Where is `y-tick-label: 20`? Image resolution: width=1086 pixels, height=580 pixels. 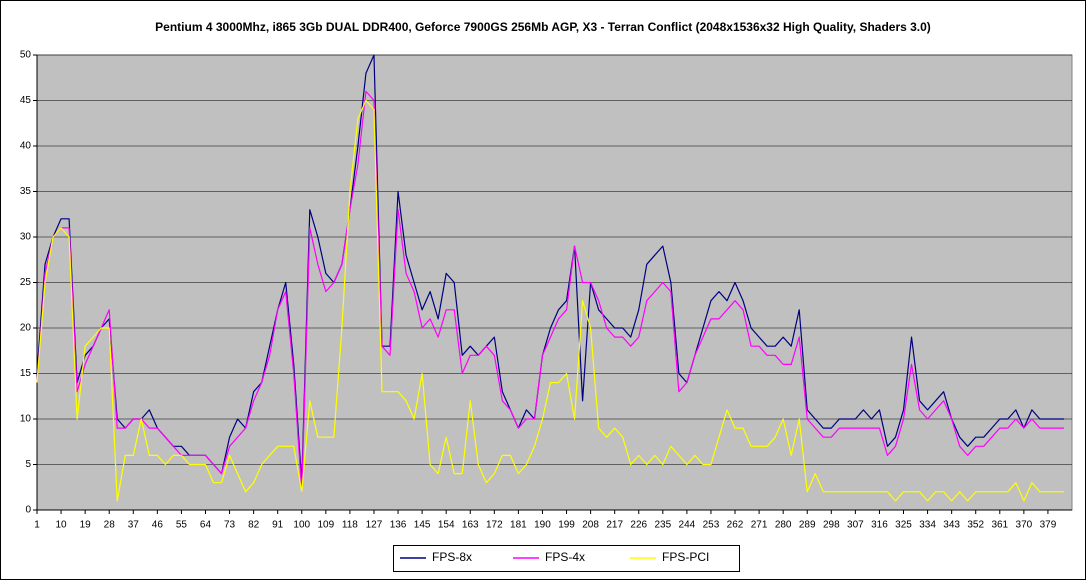 y-tick-label: 20 is located at coordinates (26, 328).